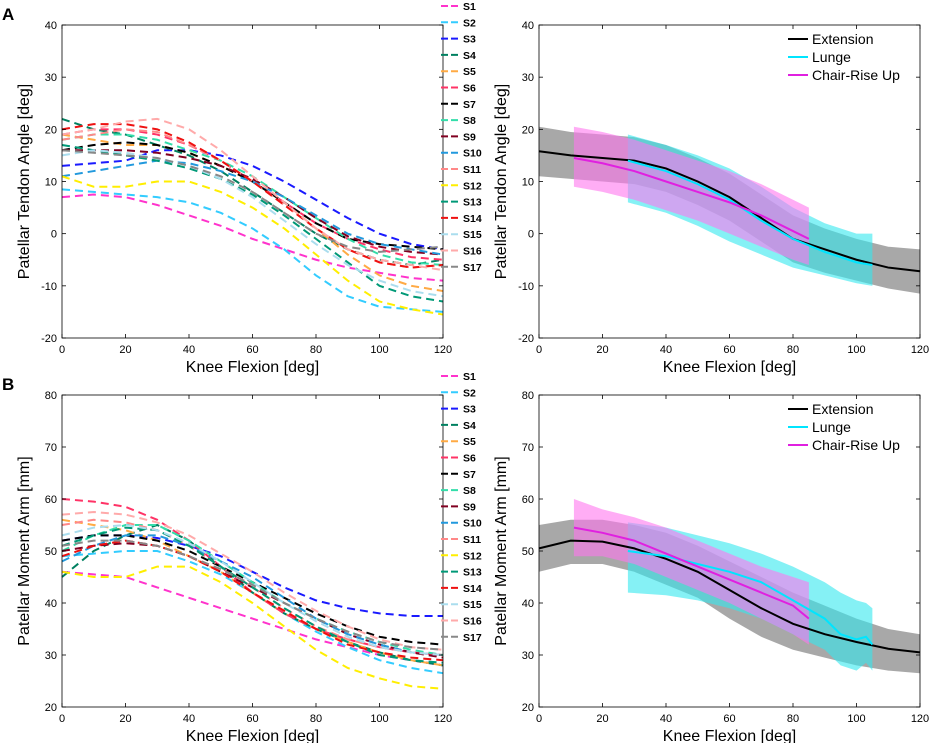 This screenshot has width=934, height=743. I want to click on x-tick-label: 20, so click(125, 719).